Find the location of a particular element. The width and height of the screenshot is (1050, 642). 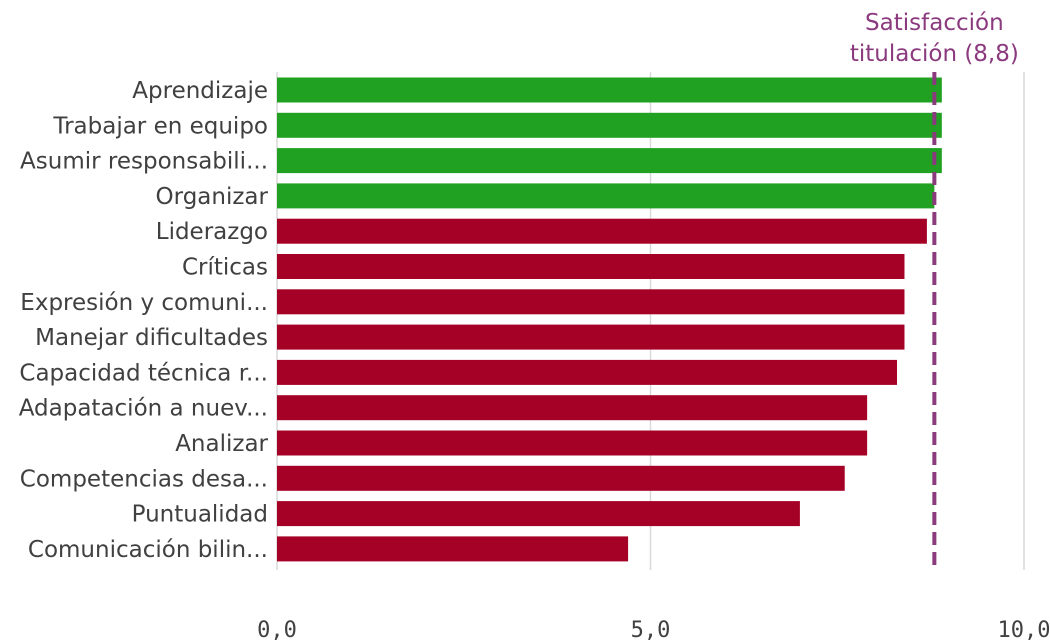

category-label-1: Trabajar en equipo is located at coordinates (160, 126).